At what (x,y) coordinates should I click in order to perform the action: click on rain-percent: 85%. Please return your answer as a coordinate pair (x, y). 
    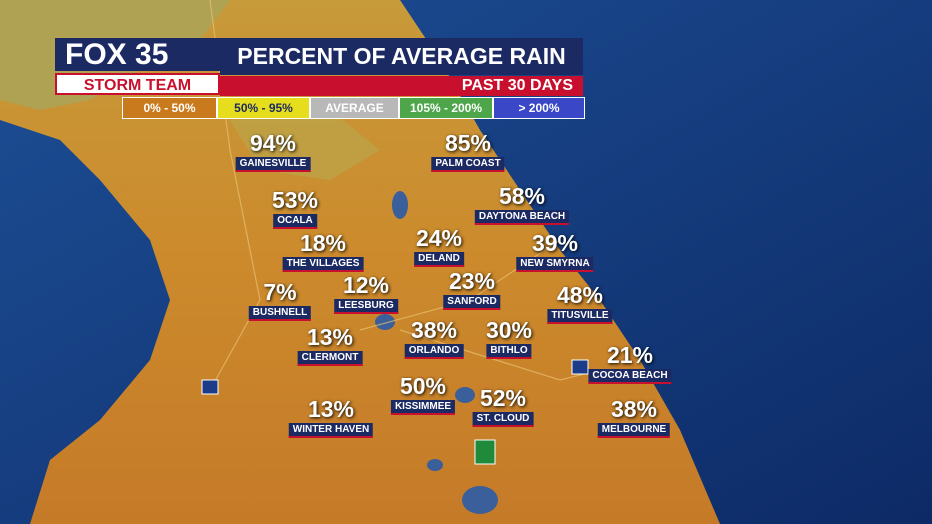
    Looking at the image, I should click on (468, 143).